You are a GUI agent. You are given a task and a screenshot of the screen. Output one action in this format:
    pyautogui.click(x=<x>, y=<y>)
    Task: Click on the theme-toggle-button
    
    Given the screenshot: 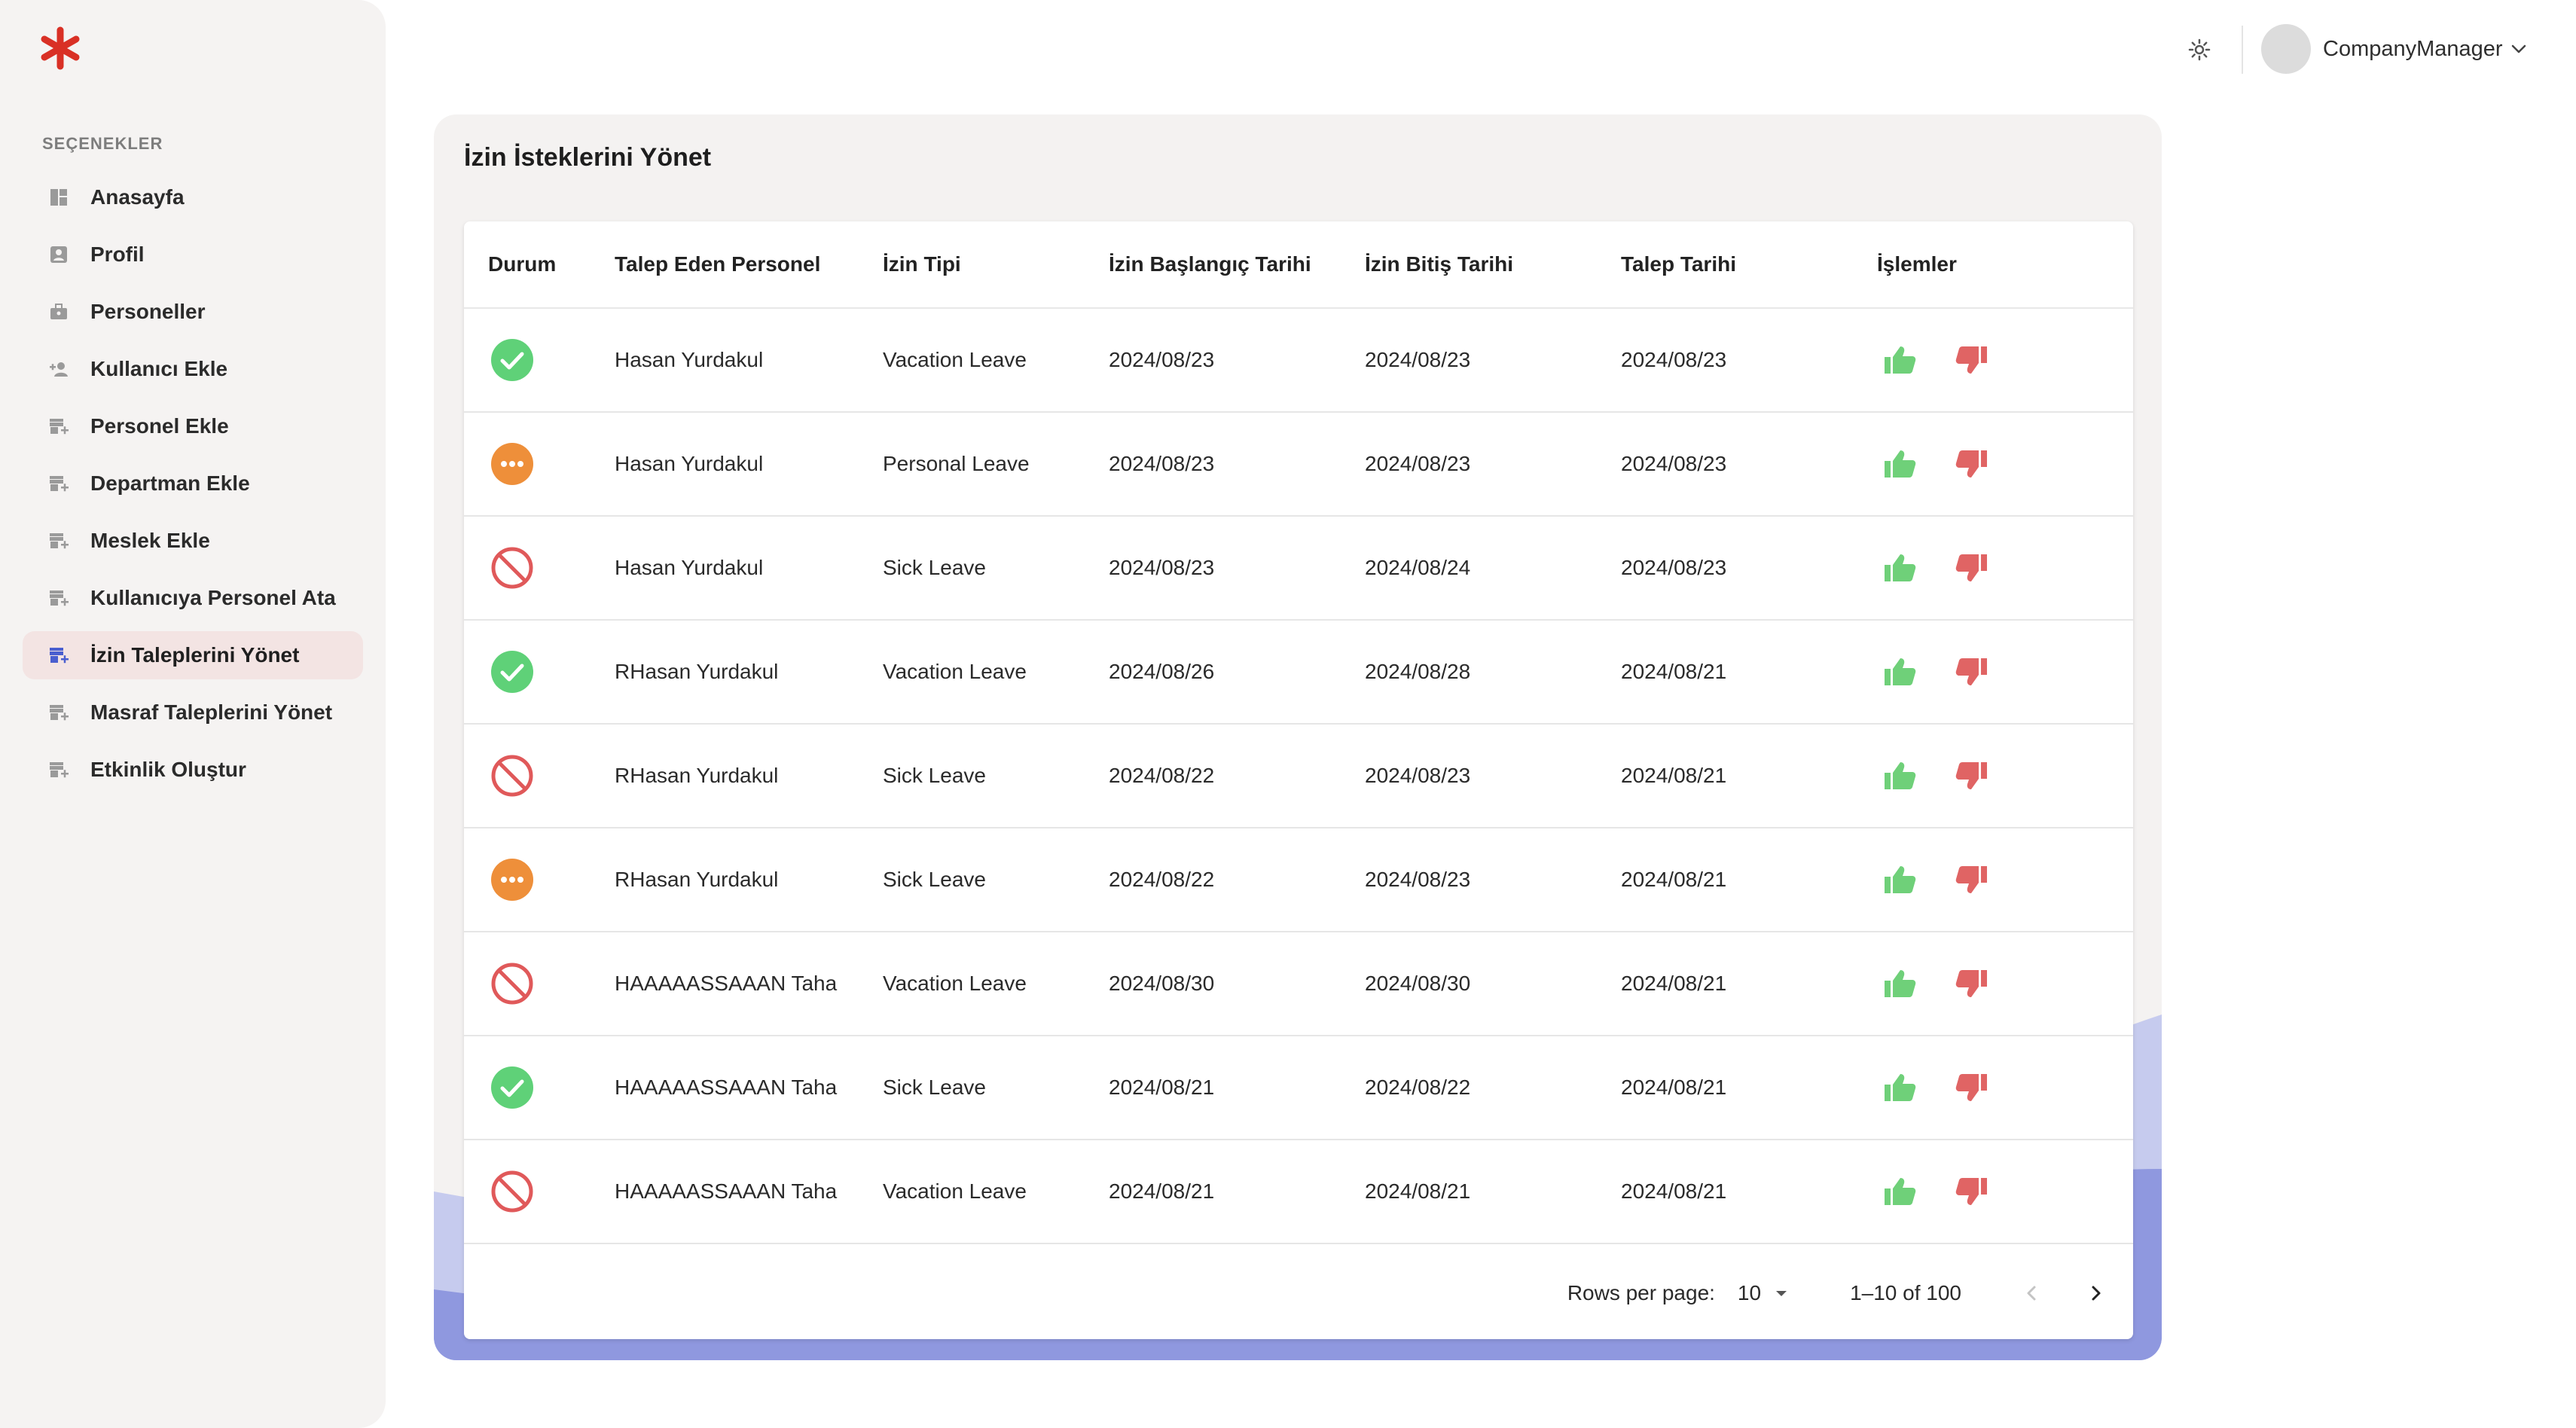 What is the action you would take?
    pyautogui.click(x=2199, y=49)
    